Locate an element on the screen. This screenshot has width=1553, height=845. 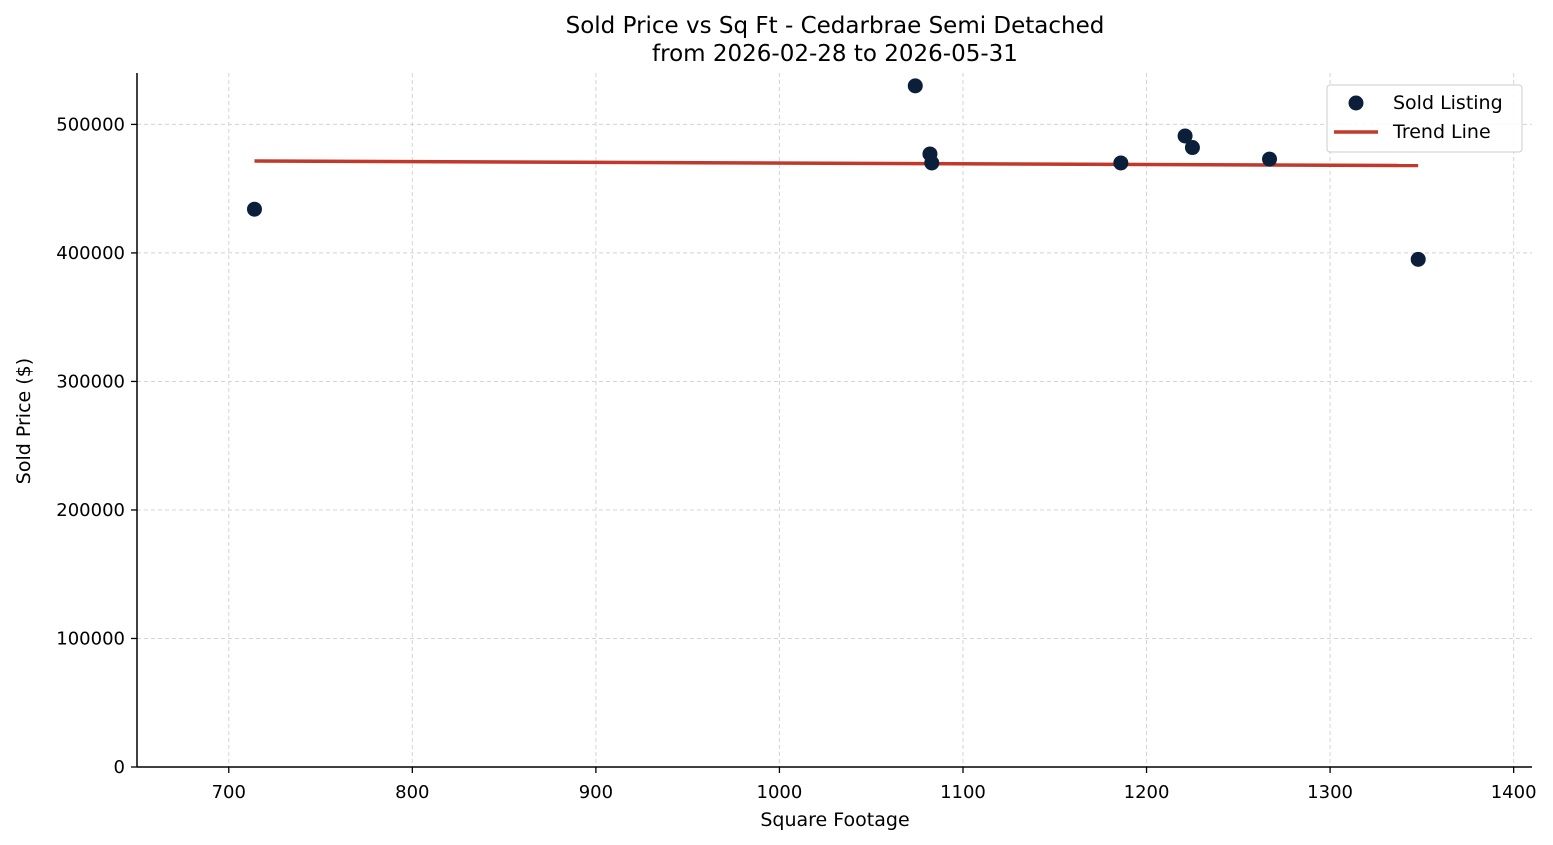
trend-line-layer is located at coordinates (836, 163).